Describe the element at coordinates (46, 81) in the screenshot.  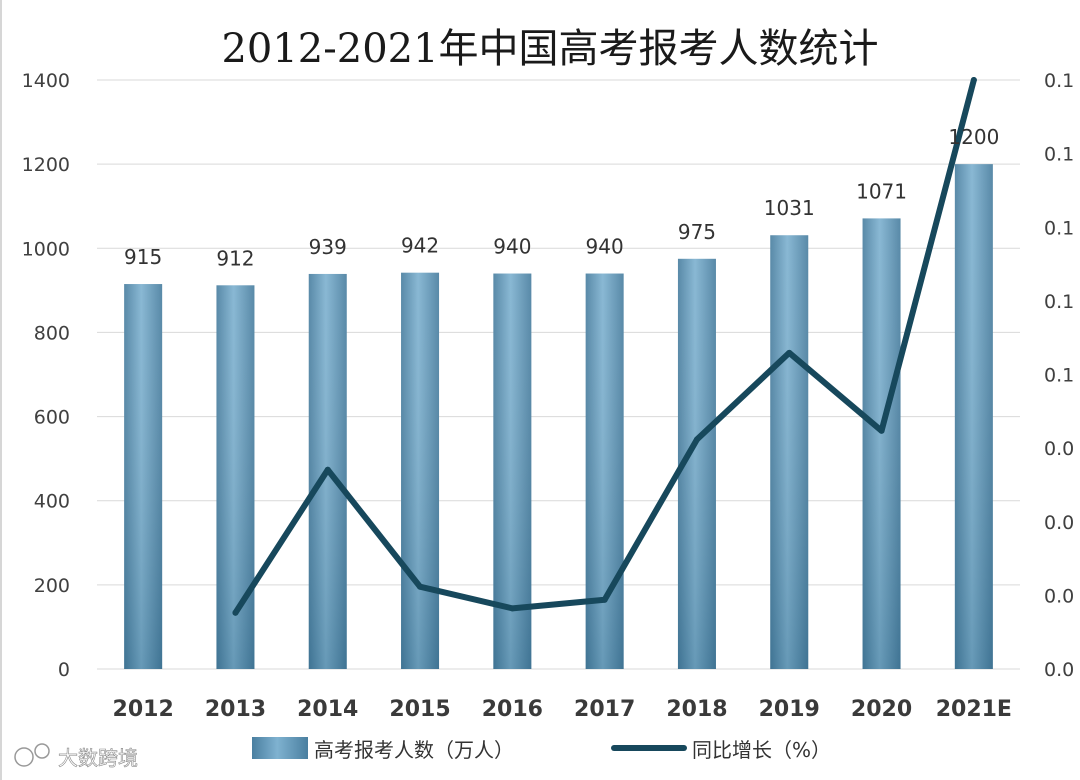
I see `y-left-tick-label: 1400` at that location.